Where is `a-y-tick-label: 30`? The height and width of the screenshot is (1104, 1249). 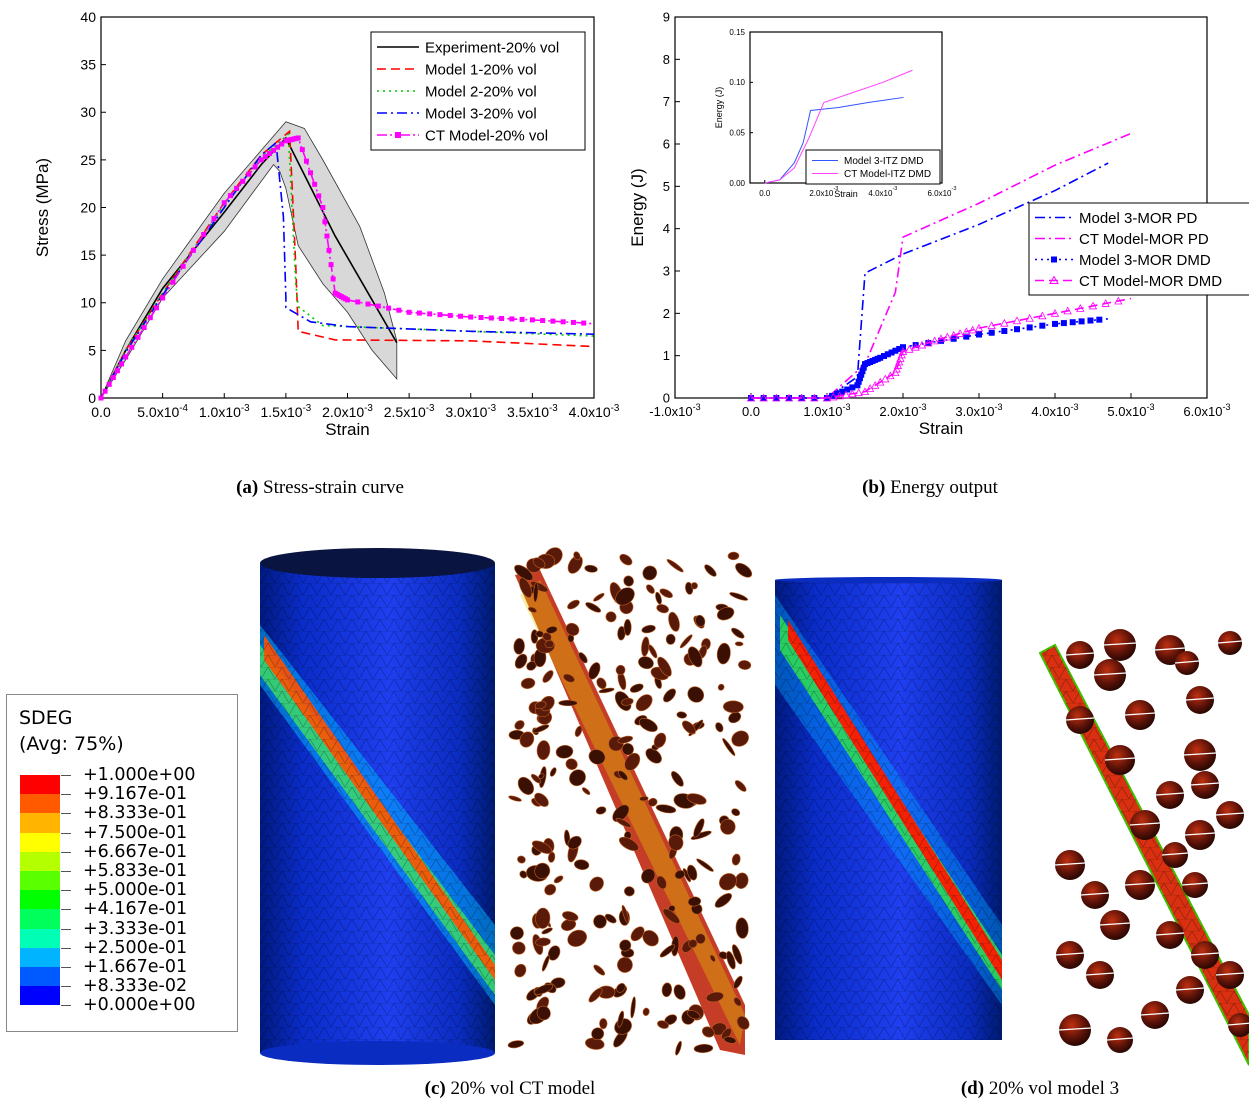 a-y-tick-label: 30 is located at coordinates (88, 112).